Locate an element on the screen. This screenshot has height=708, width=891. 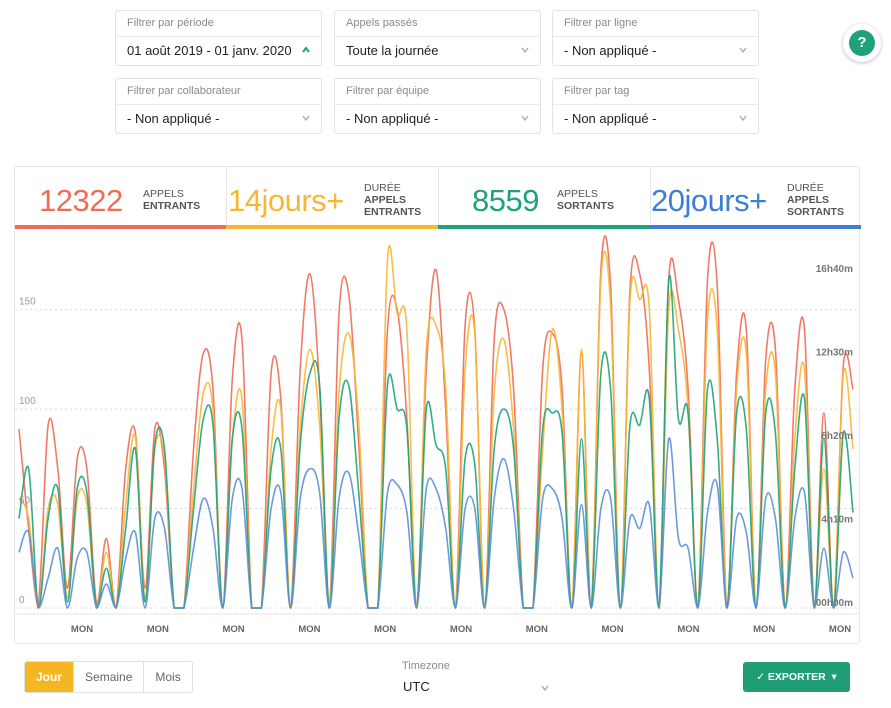
stat-value: 12322 is located at coordinates (81, 200).